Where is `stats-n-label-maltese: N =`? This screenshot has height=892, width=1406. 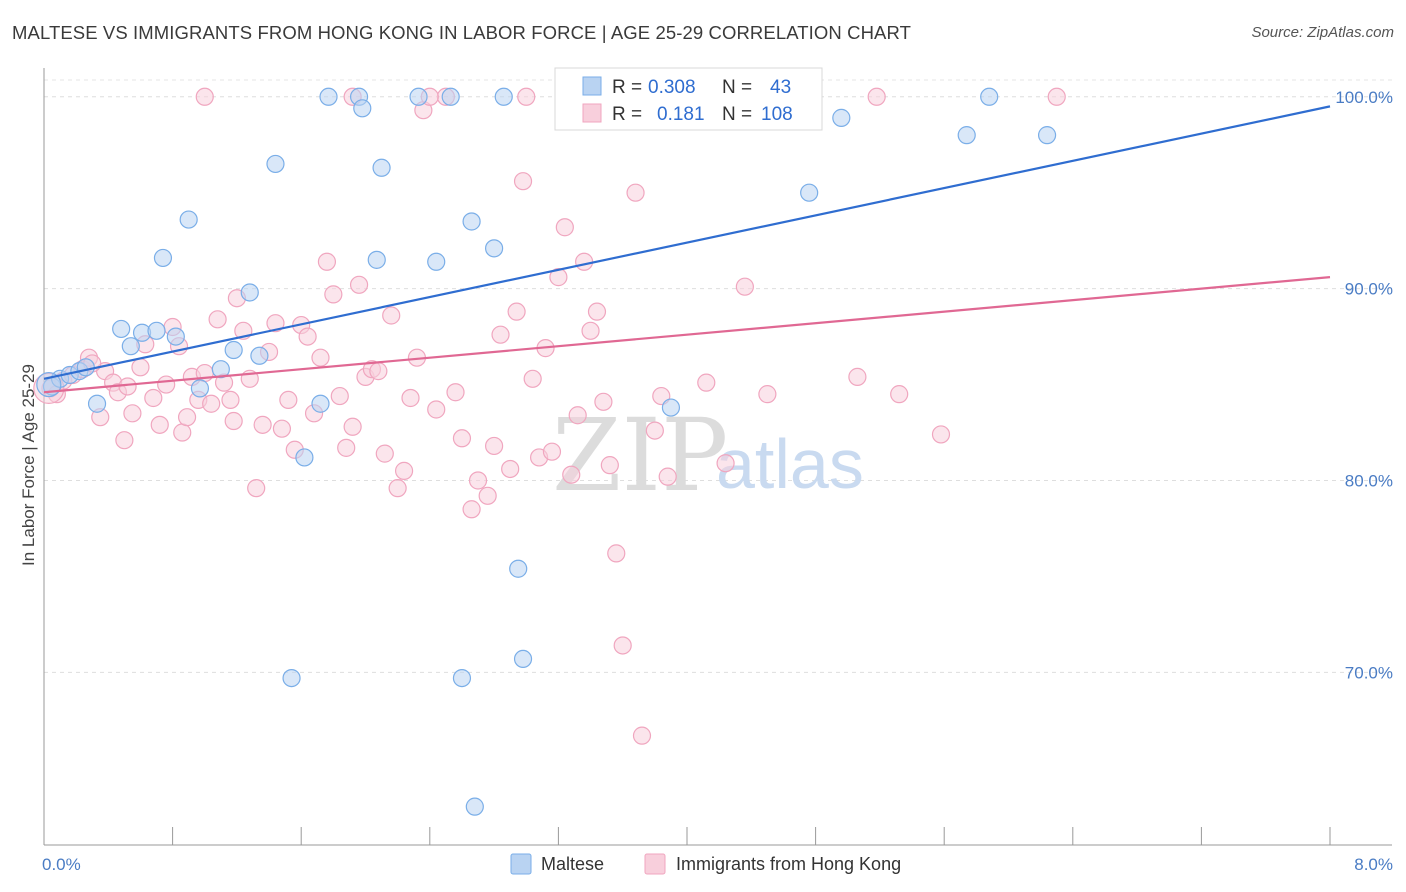
stats-n-label-maltese: N = is located at coordinates (737, 87).